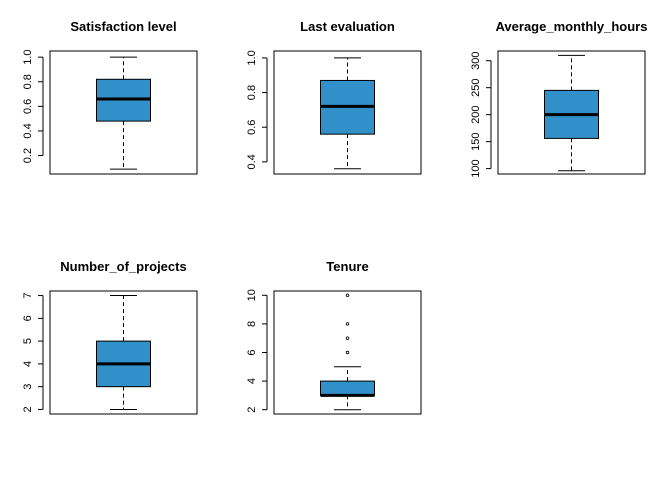  What do you see at coordinates (347, 266) in the screenshot?
I see `panel-title: Tenure` at bounding box center [347, 266].